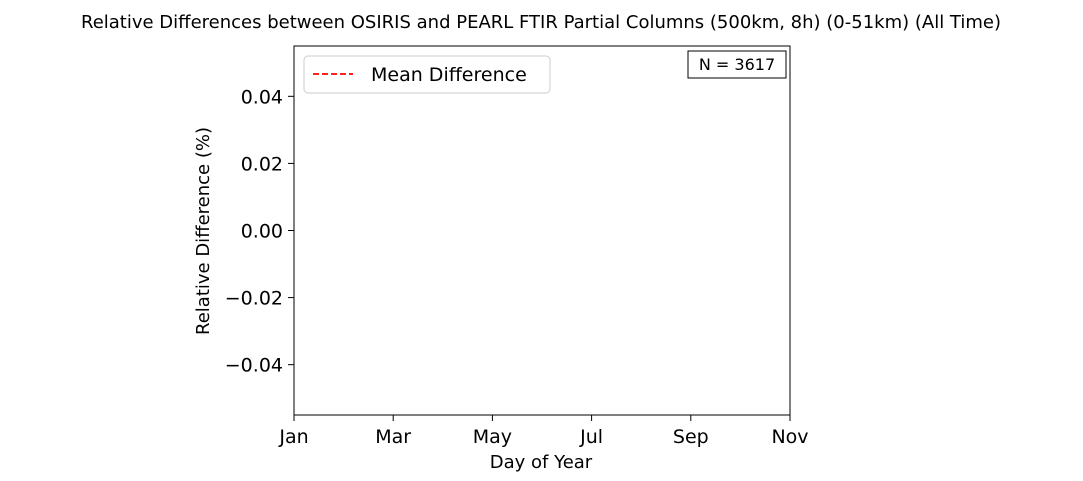 The image size is (1083, 481). I want to click on y-tick-label: −0.02, so click(254, 299).